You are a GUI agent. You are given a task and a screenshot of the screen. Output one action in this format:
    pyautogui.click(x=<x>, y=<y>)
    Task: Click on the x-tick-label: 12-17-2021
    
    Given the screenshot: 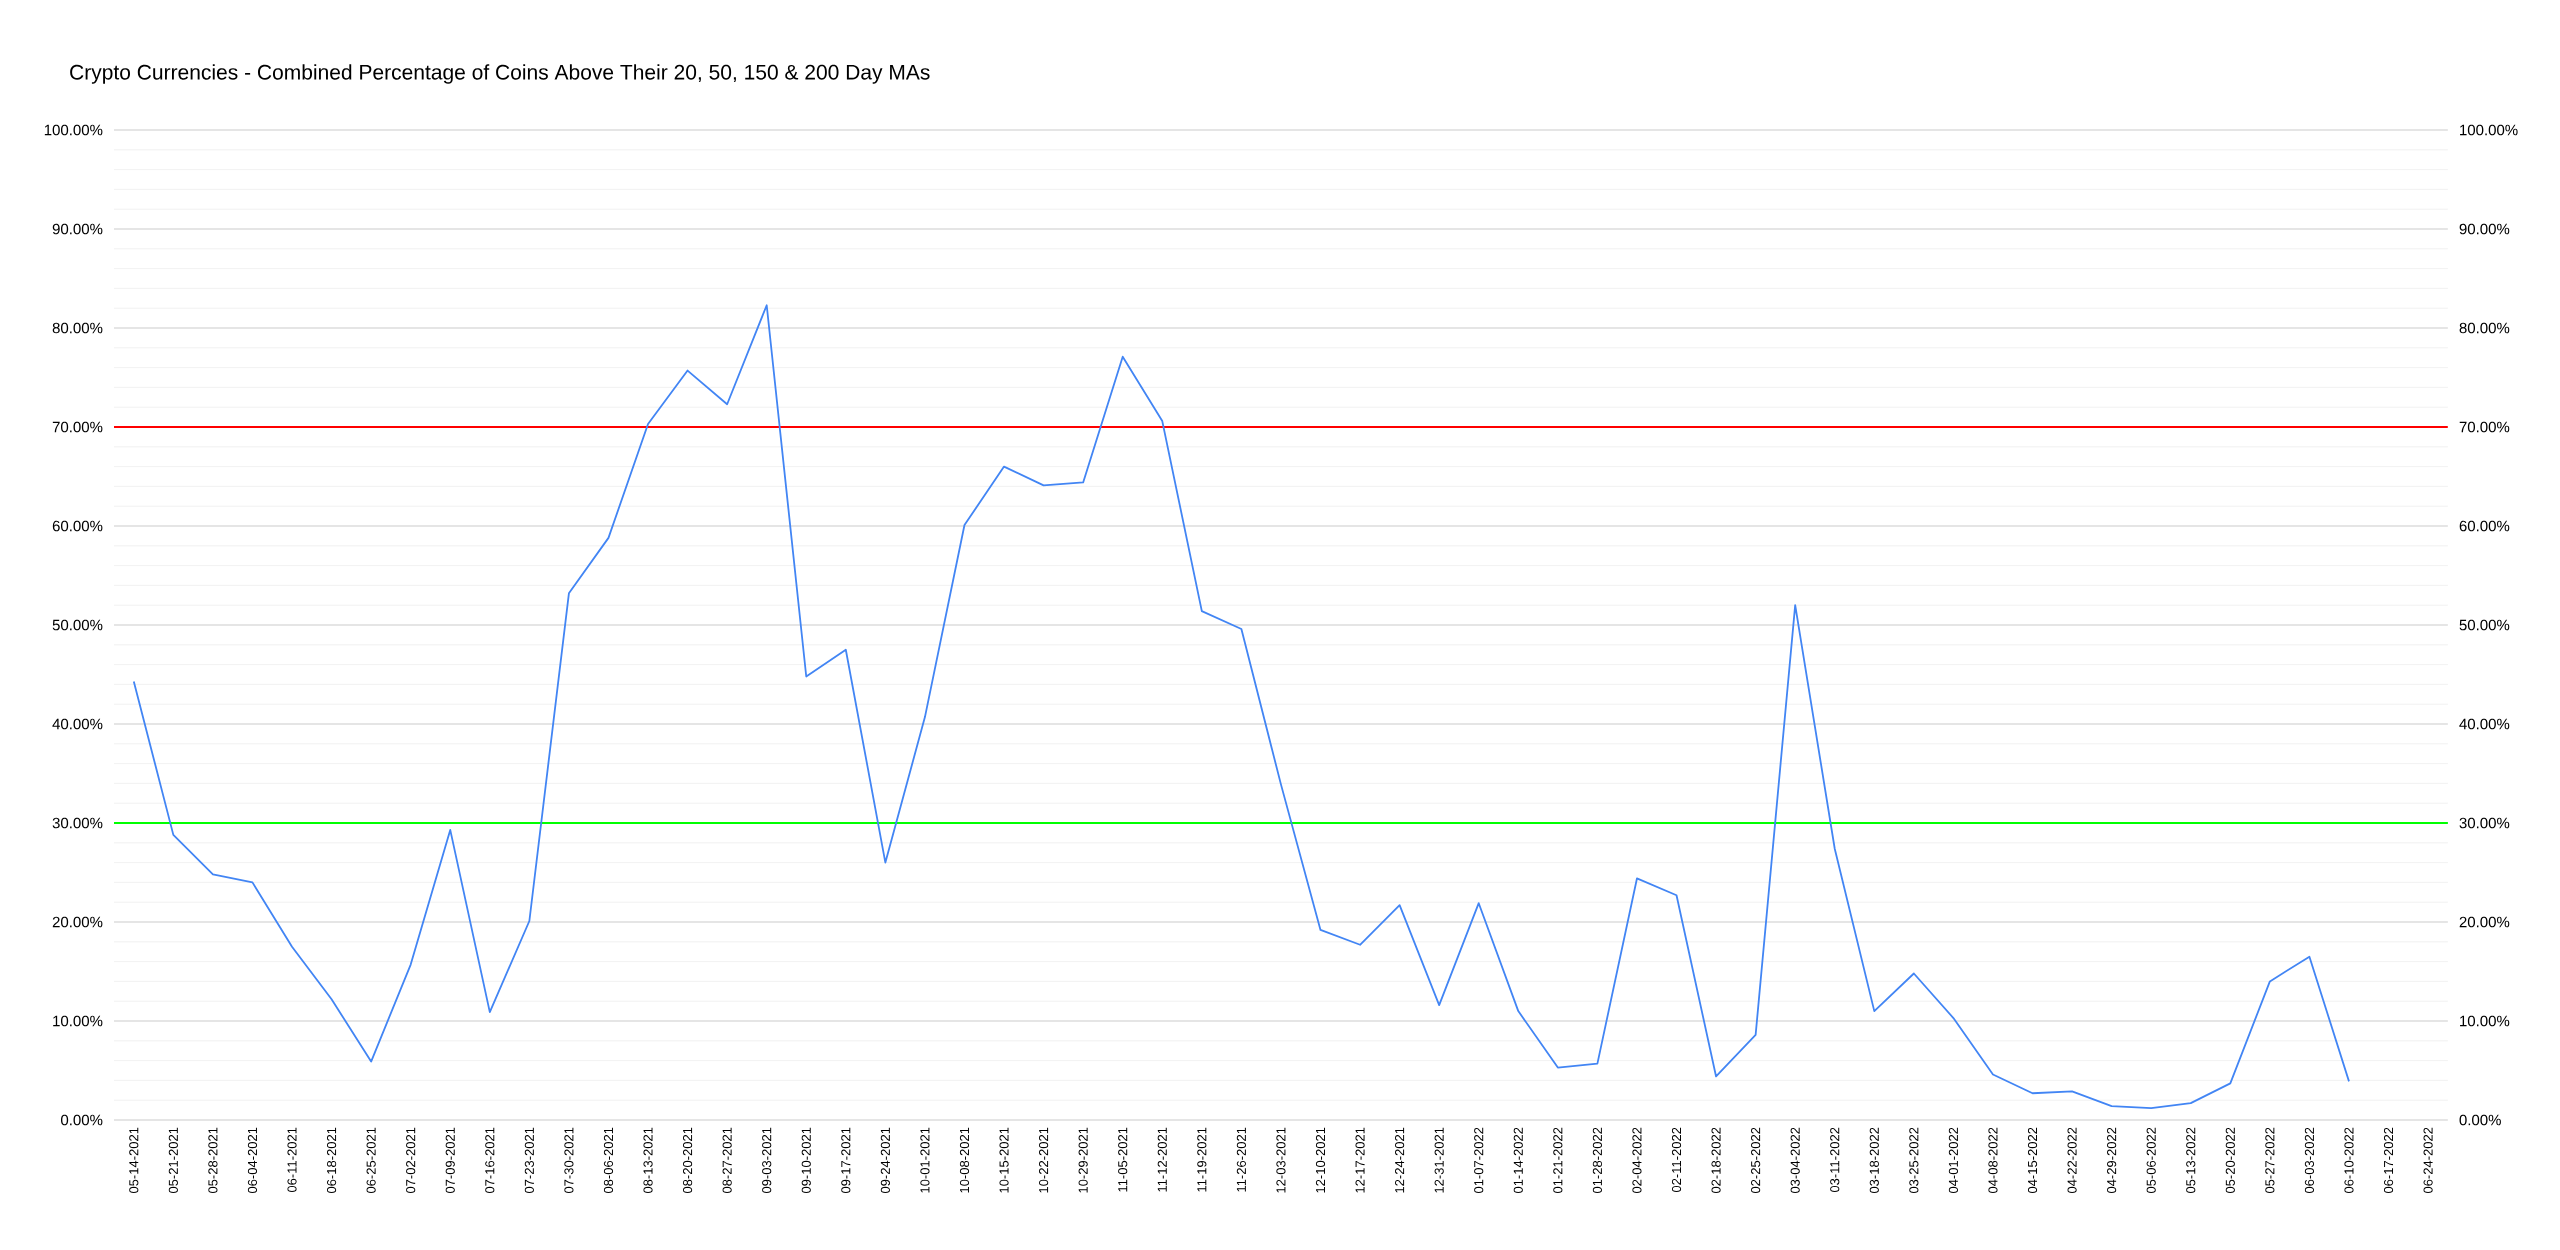 What is the action you would take?
    pyautogui.click(x=1360, y=1160)
    